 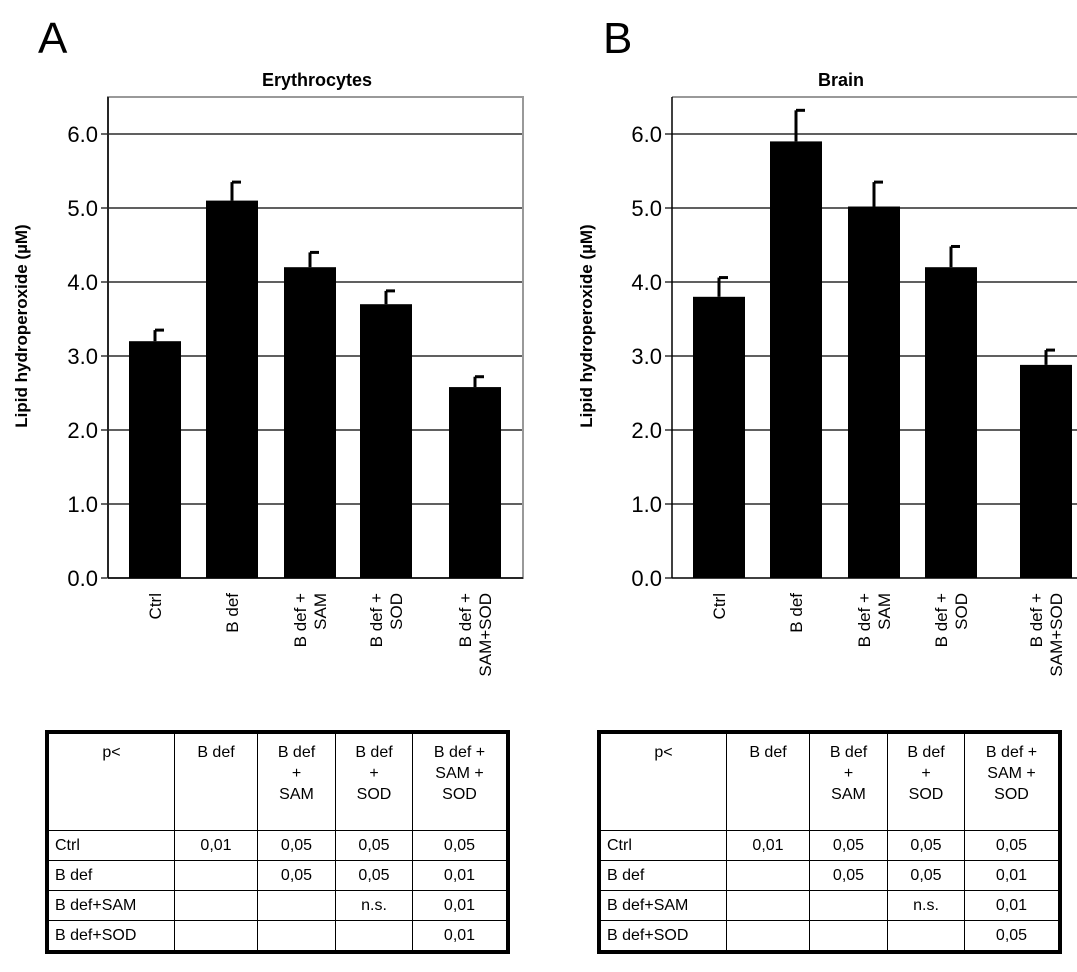 I want to click on table-row: B def+SOD 0,05, so click(x=829, y=936).